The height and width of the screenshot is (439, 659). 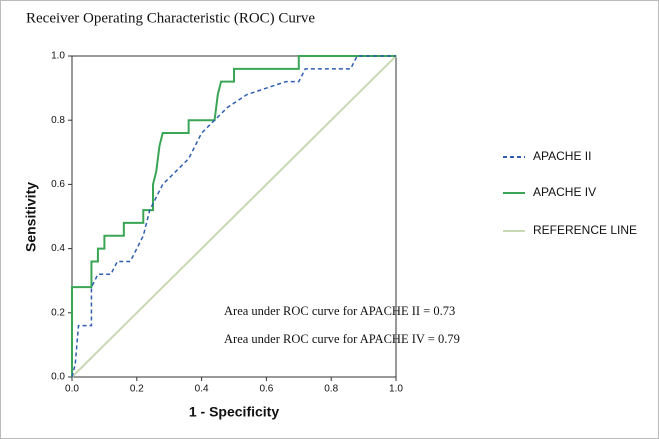 What do you see at coordinates (58, 56) in the screenshot?
I see `y-tick-label: 1.0` at bounding box center [58, 56].